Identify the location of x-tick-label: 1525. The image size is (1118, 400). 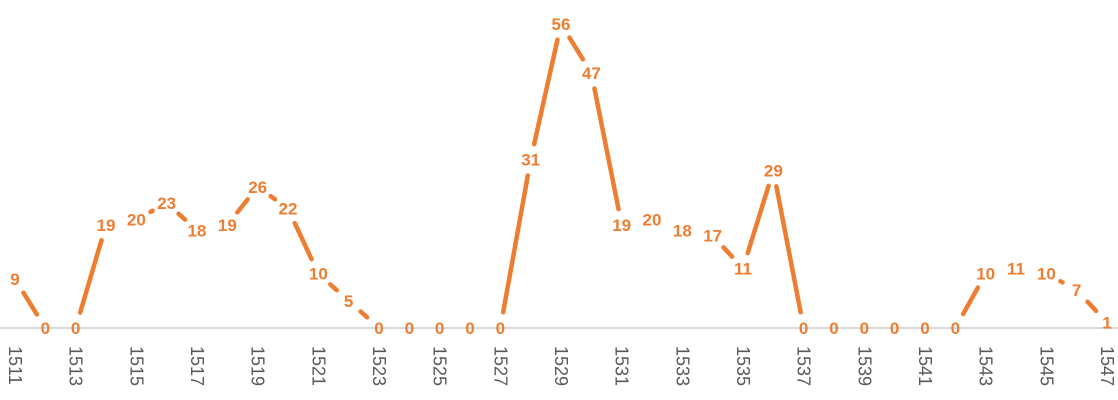
(440, 366).